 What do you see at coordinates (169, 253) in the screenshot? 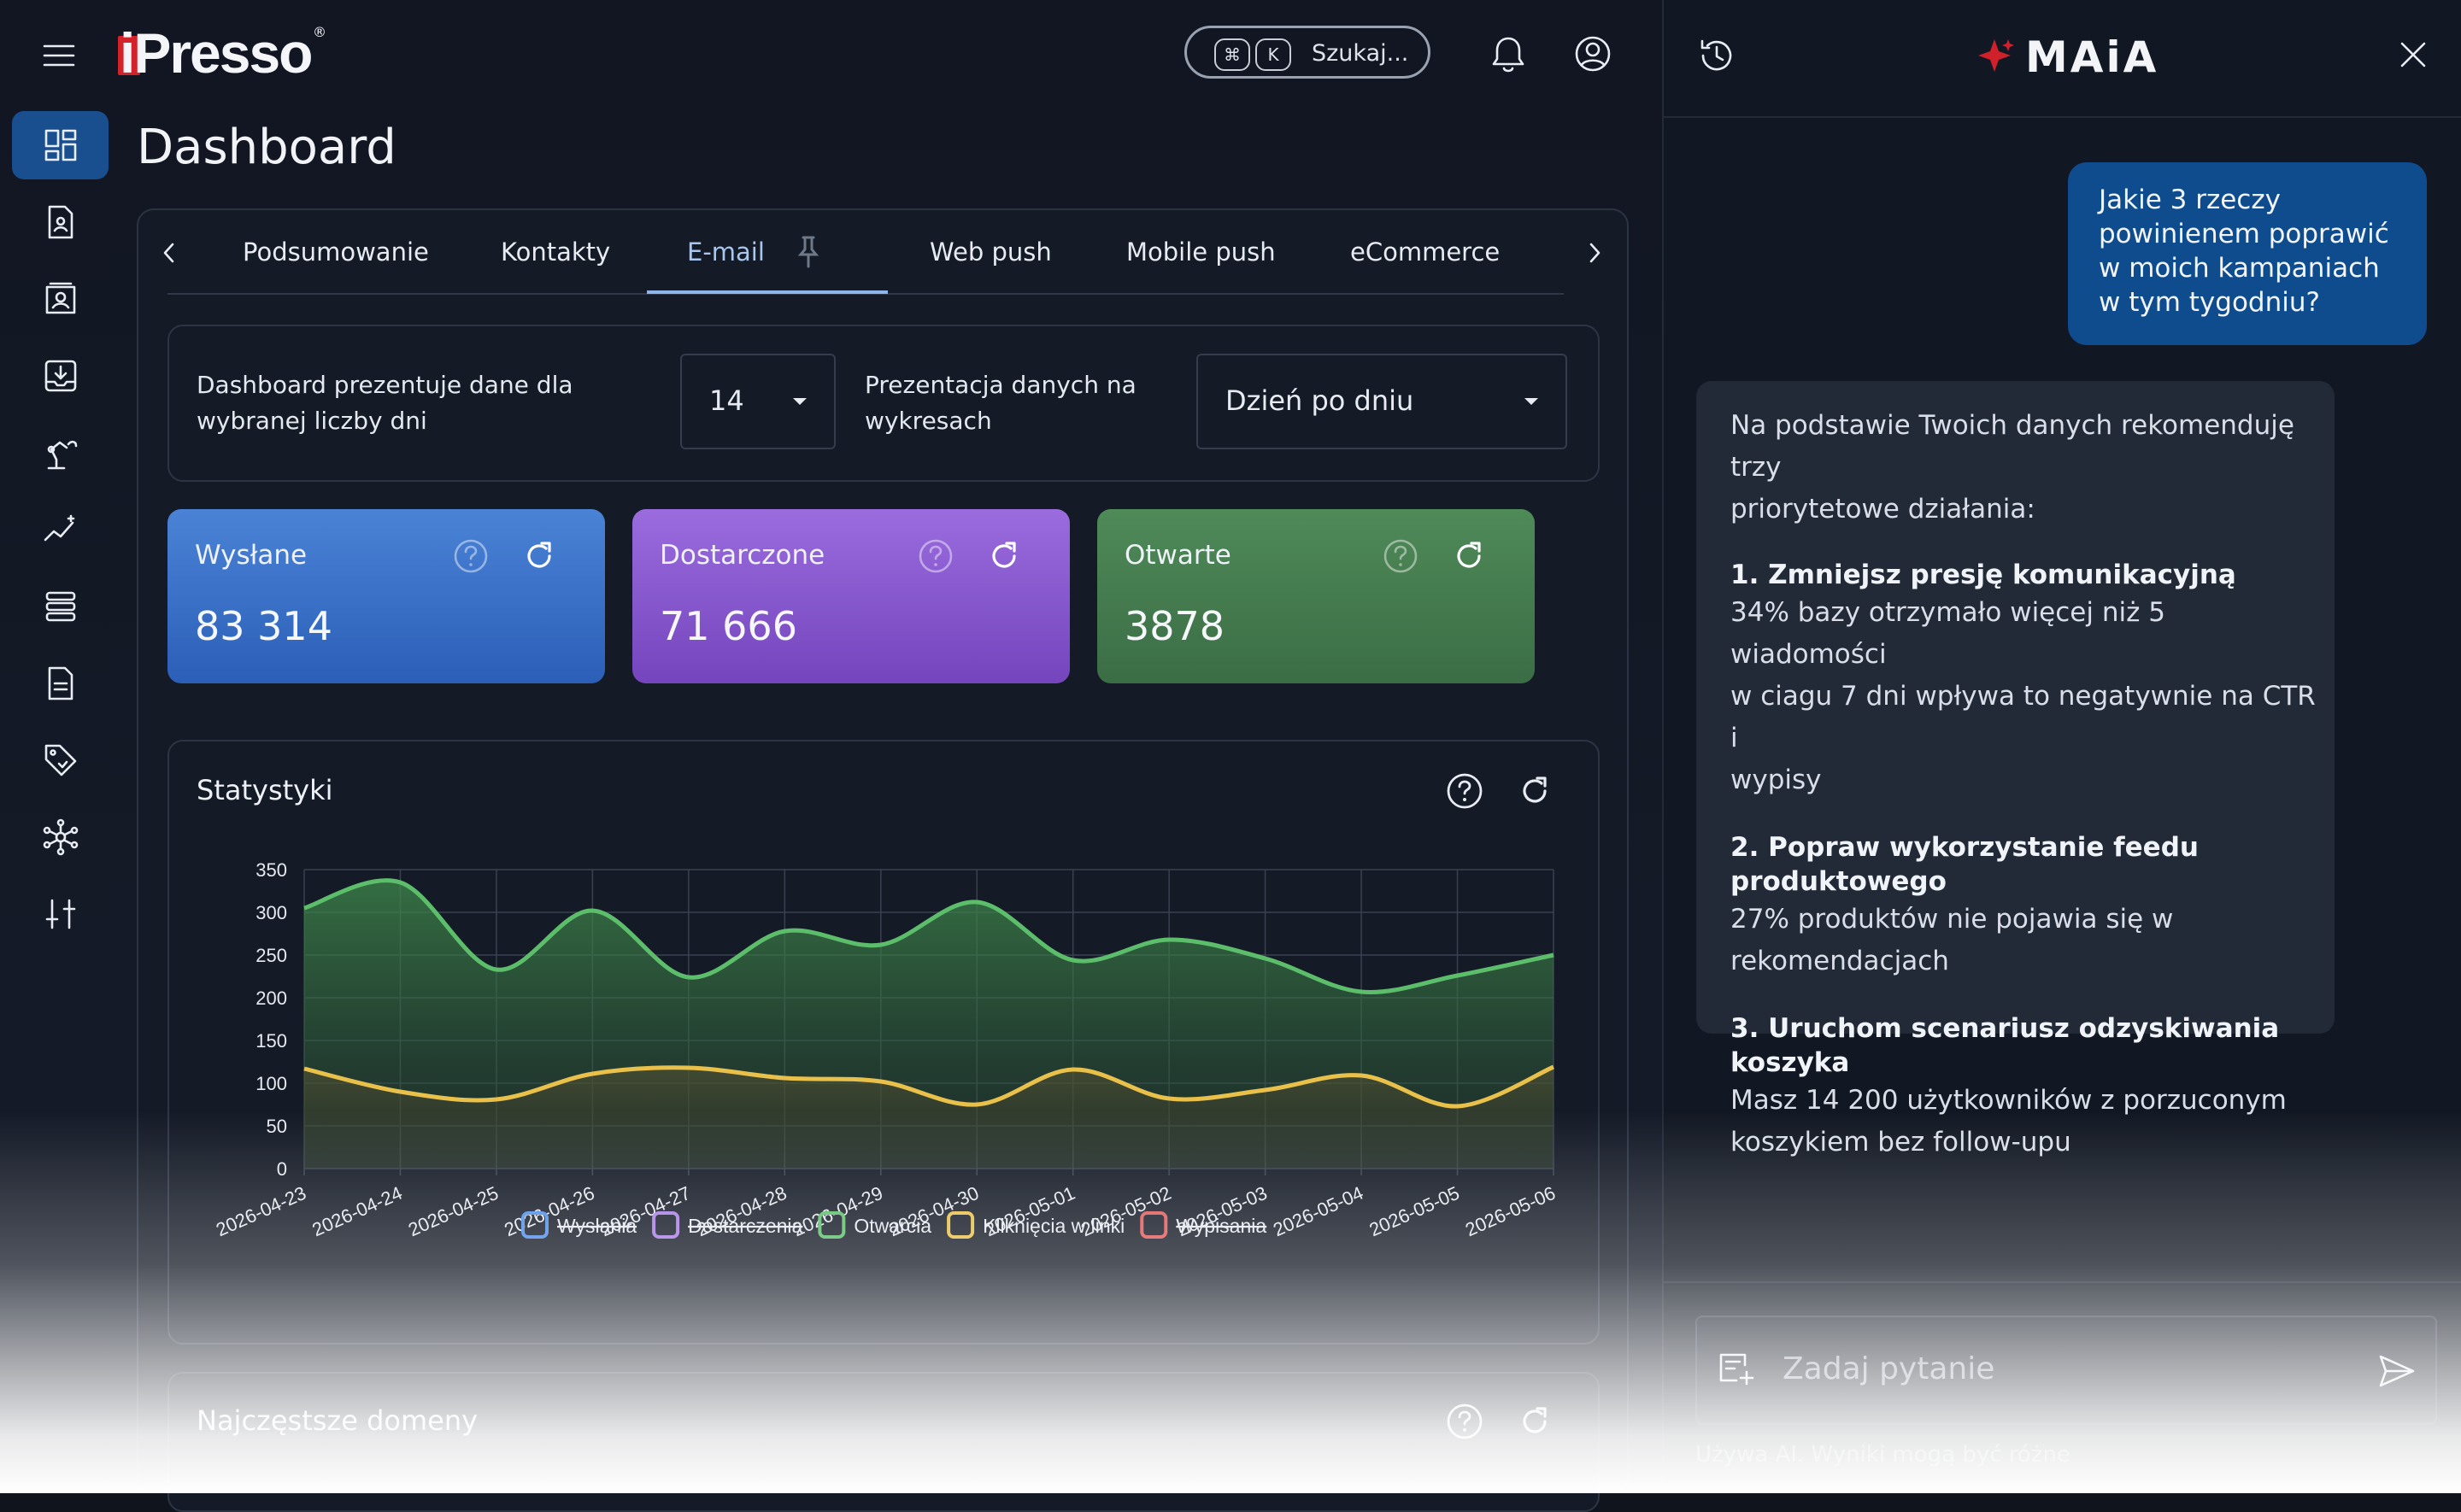
I see `tabs-prev-icon` at bounding box center [169, 253].